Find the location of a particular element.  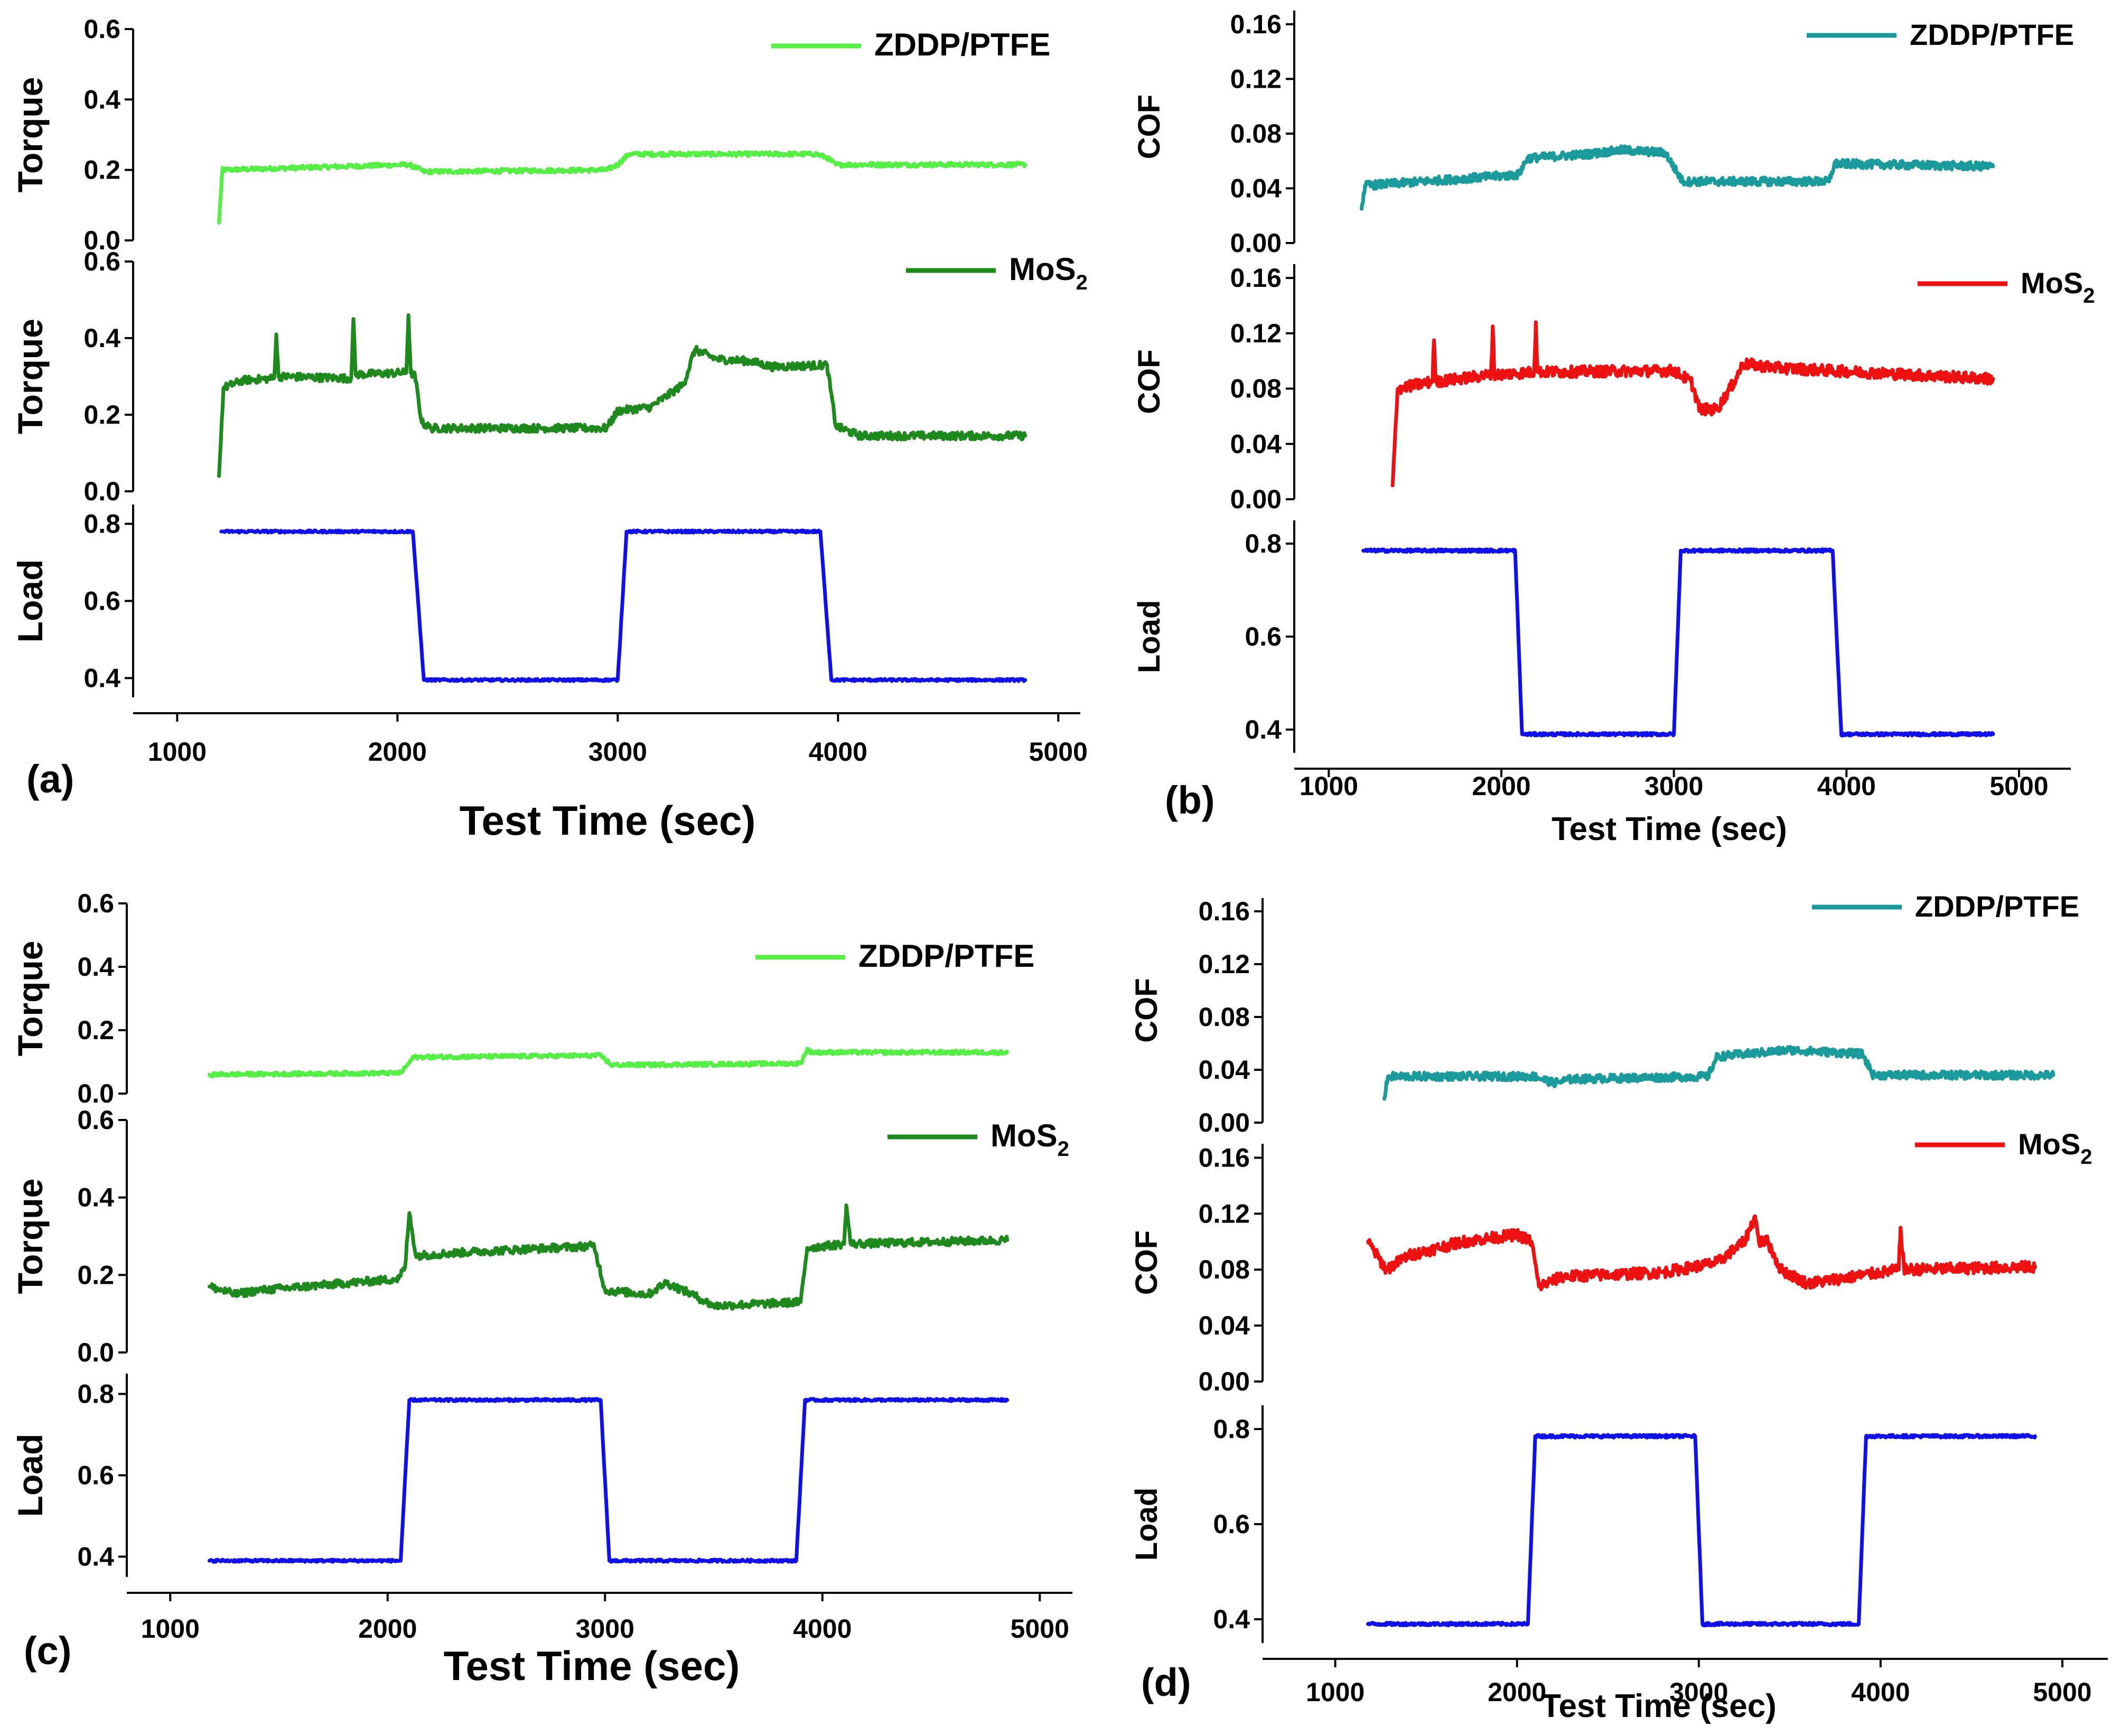

y-tick-label: 0.12 is located at coordinates (1256, 333).